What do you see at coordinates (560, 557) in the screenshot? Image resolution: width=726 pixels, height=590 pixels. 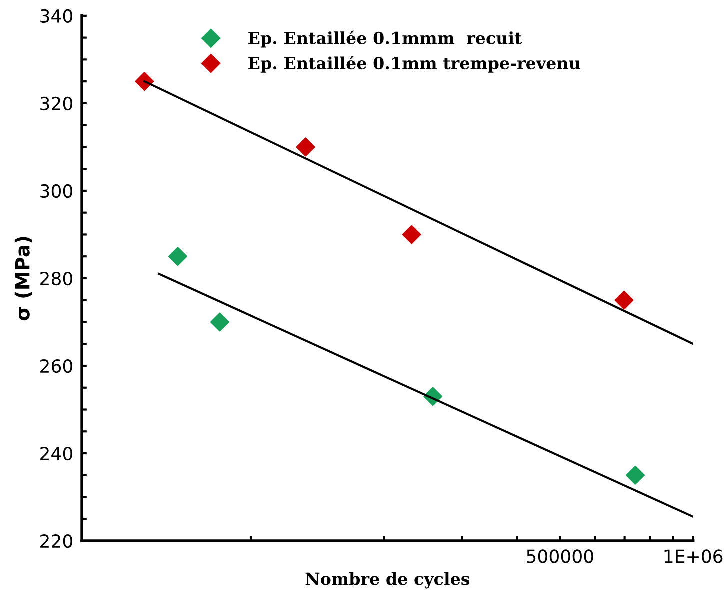 I see `x-tick-label: 500000` at bounding box center [560, 557].